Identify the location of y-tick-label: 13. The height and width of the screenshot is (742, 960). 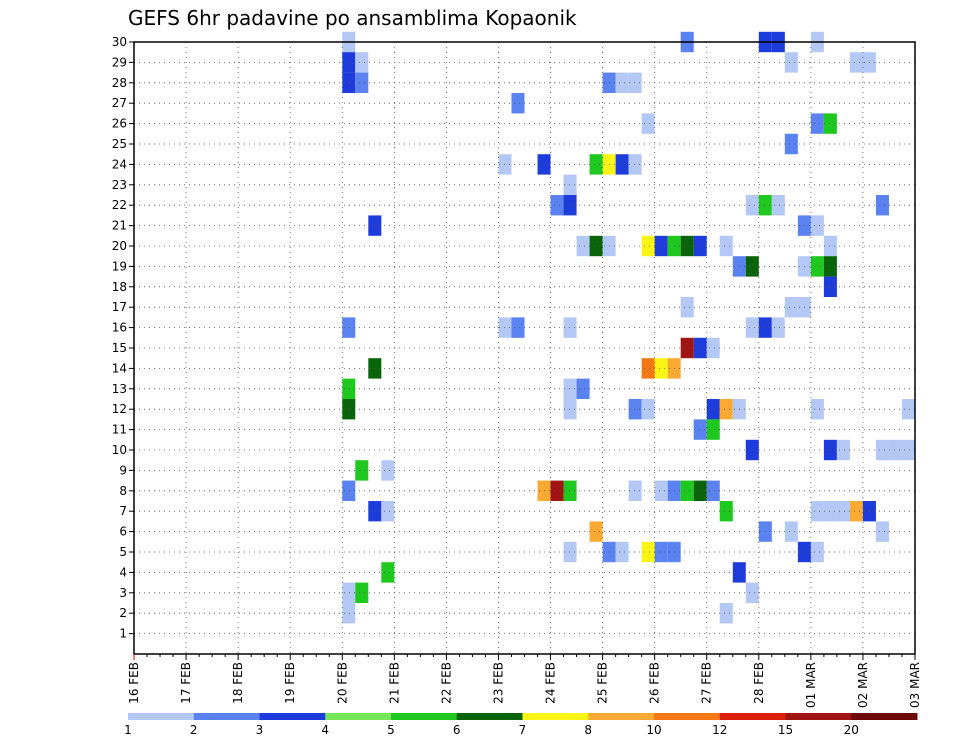
(119, 389).